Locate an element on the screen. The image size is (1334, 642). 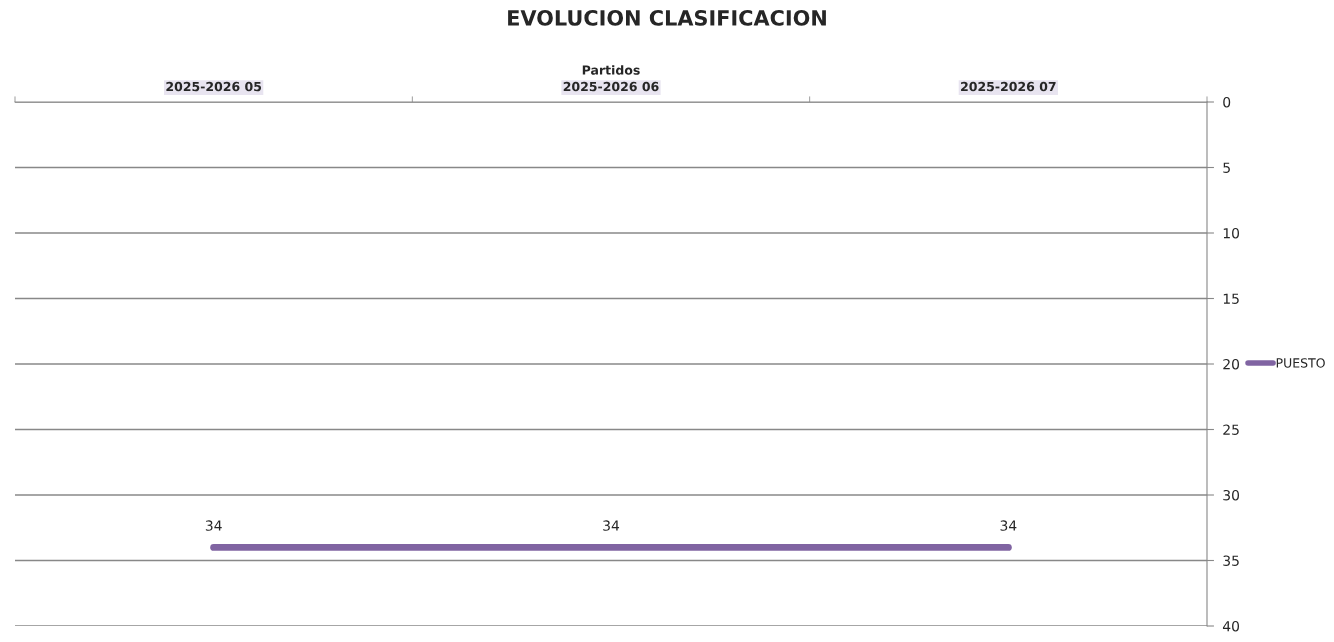
legend-label: PUESTO is located at coordinates (1300, 363).